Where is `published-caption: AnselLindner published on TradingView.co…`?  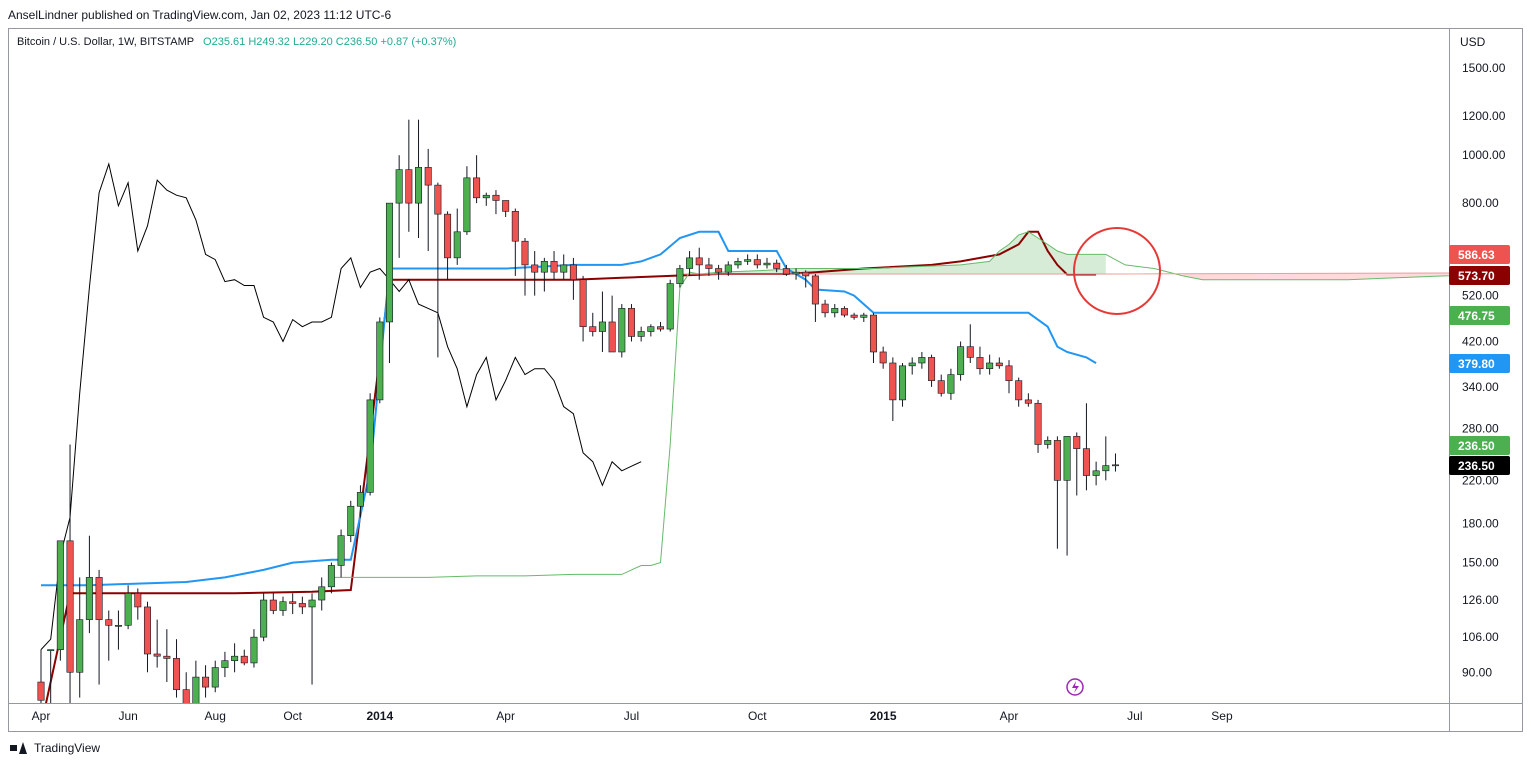 published-caption: AnselLindner published on TradingView.co… is located at coordinates (200, 15).